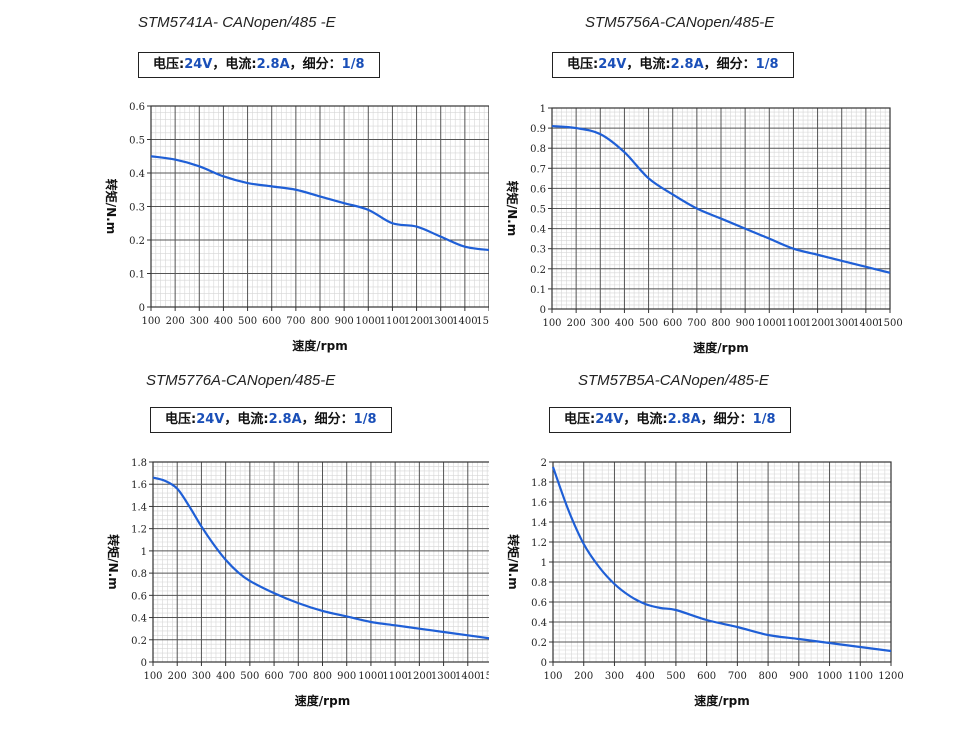 The width and height of the screenshot is (978, 734). I want to click on chart-title: STM5756A-CANopen/485-E, so click(680, 22).